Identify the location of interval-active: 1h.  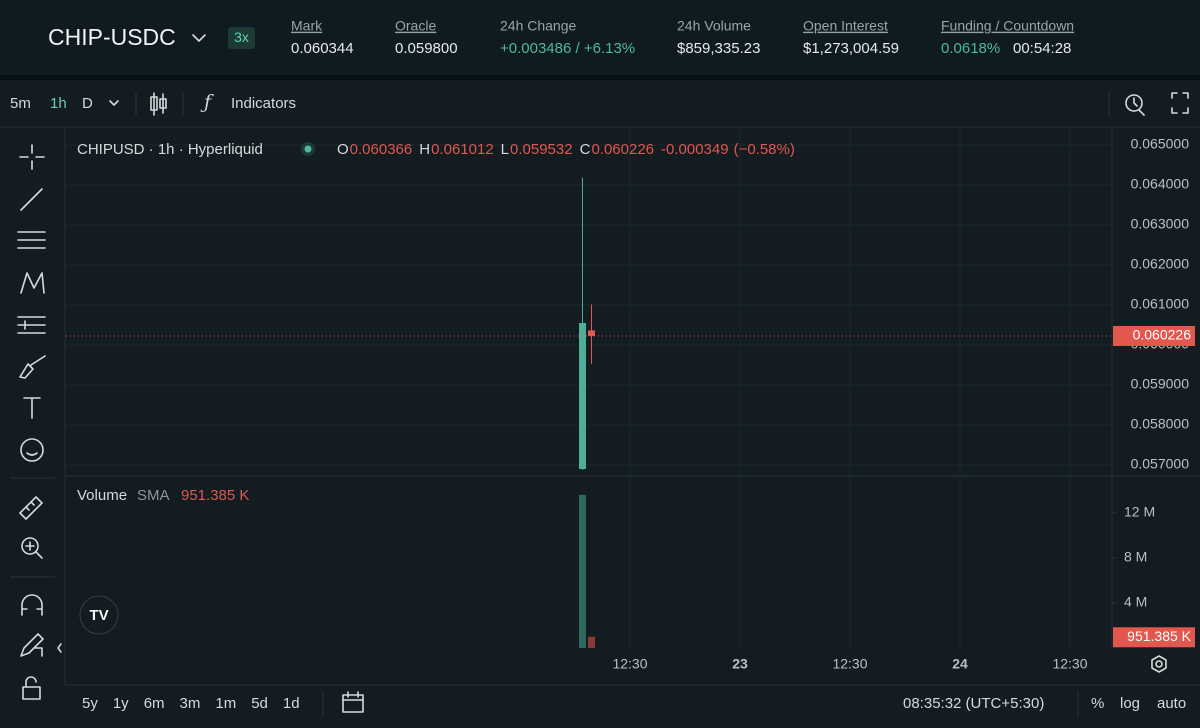
(58, 103).